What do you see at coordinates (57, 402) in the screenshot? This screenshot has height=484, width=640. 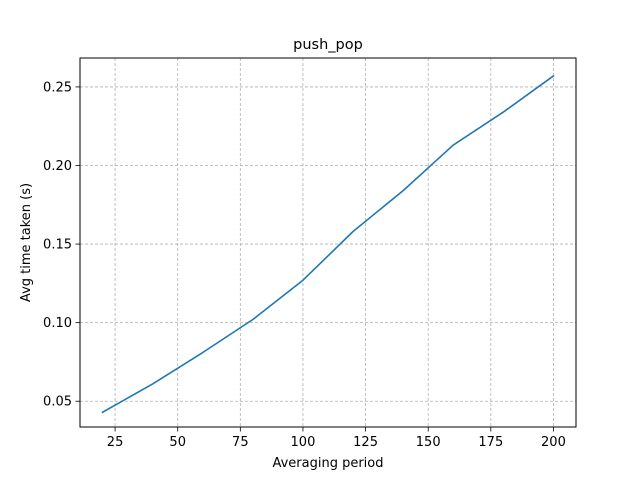 I see `y-tick-label: 0.05` at bounding box center [57, 402].